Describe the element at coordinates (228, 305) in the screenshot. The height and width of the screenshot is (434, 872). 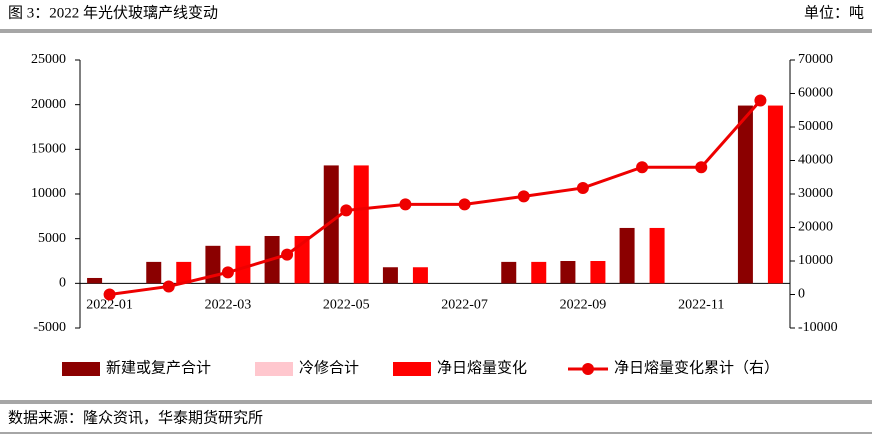
I see `x-tick-label: 2022-03` at that location.